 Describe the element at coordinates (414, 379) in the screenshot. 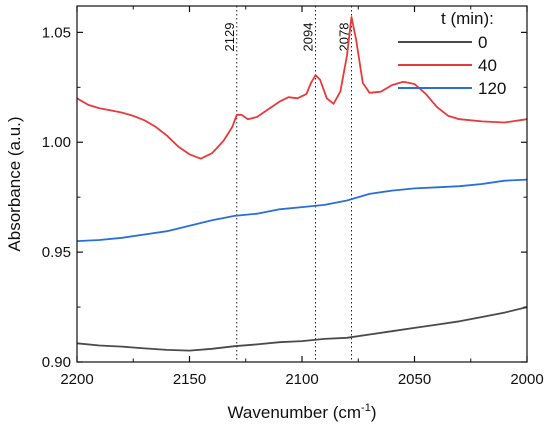

I see `x-tick-label: 2050` at that location.